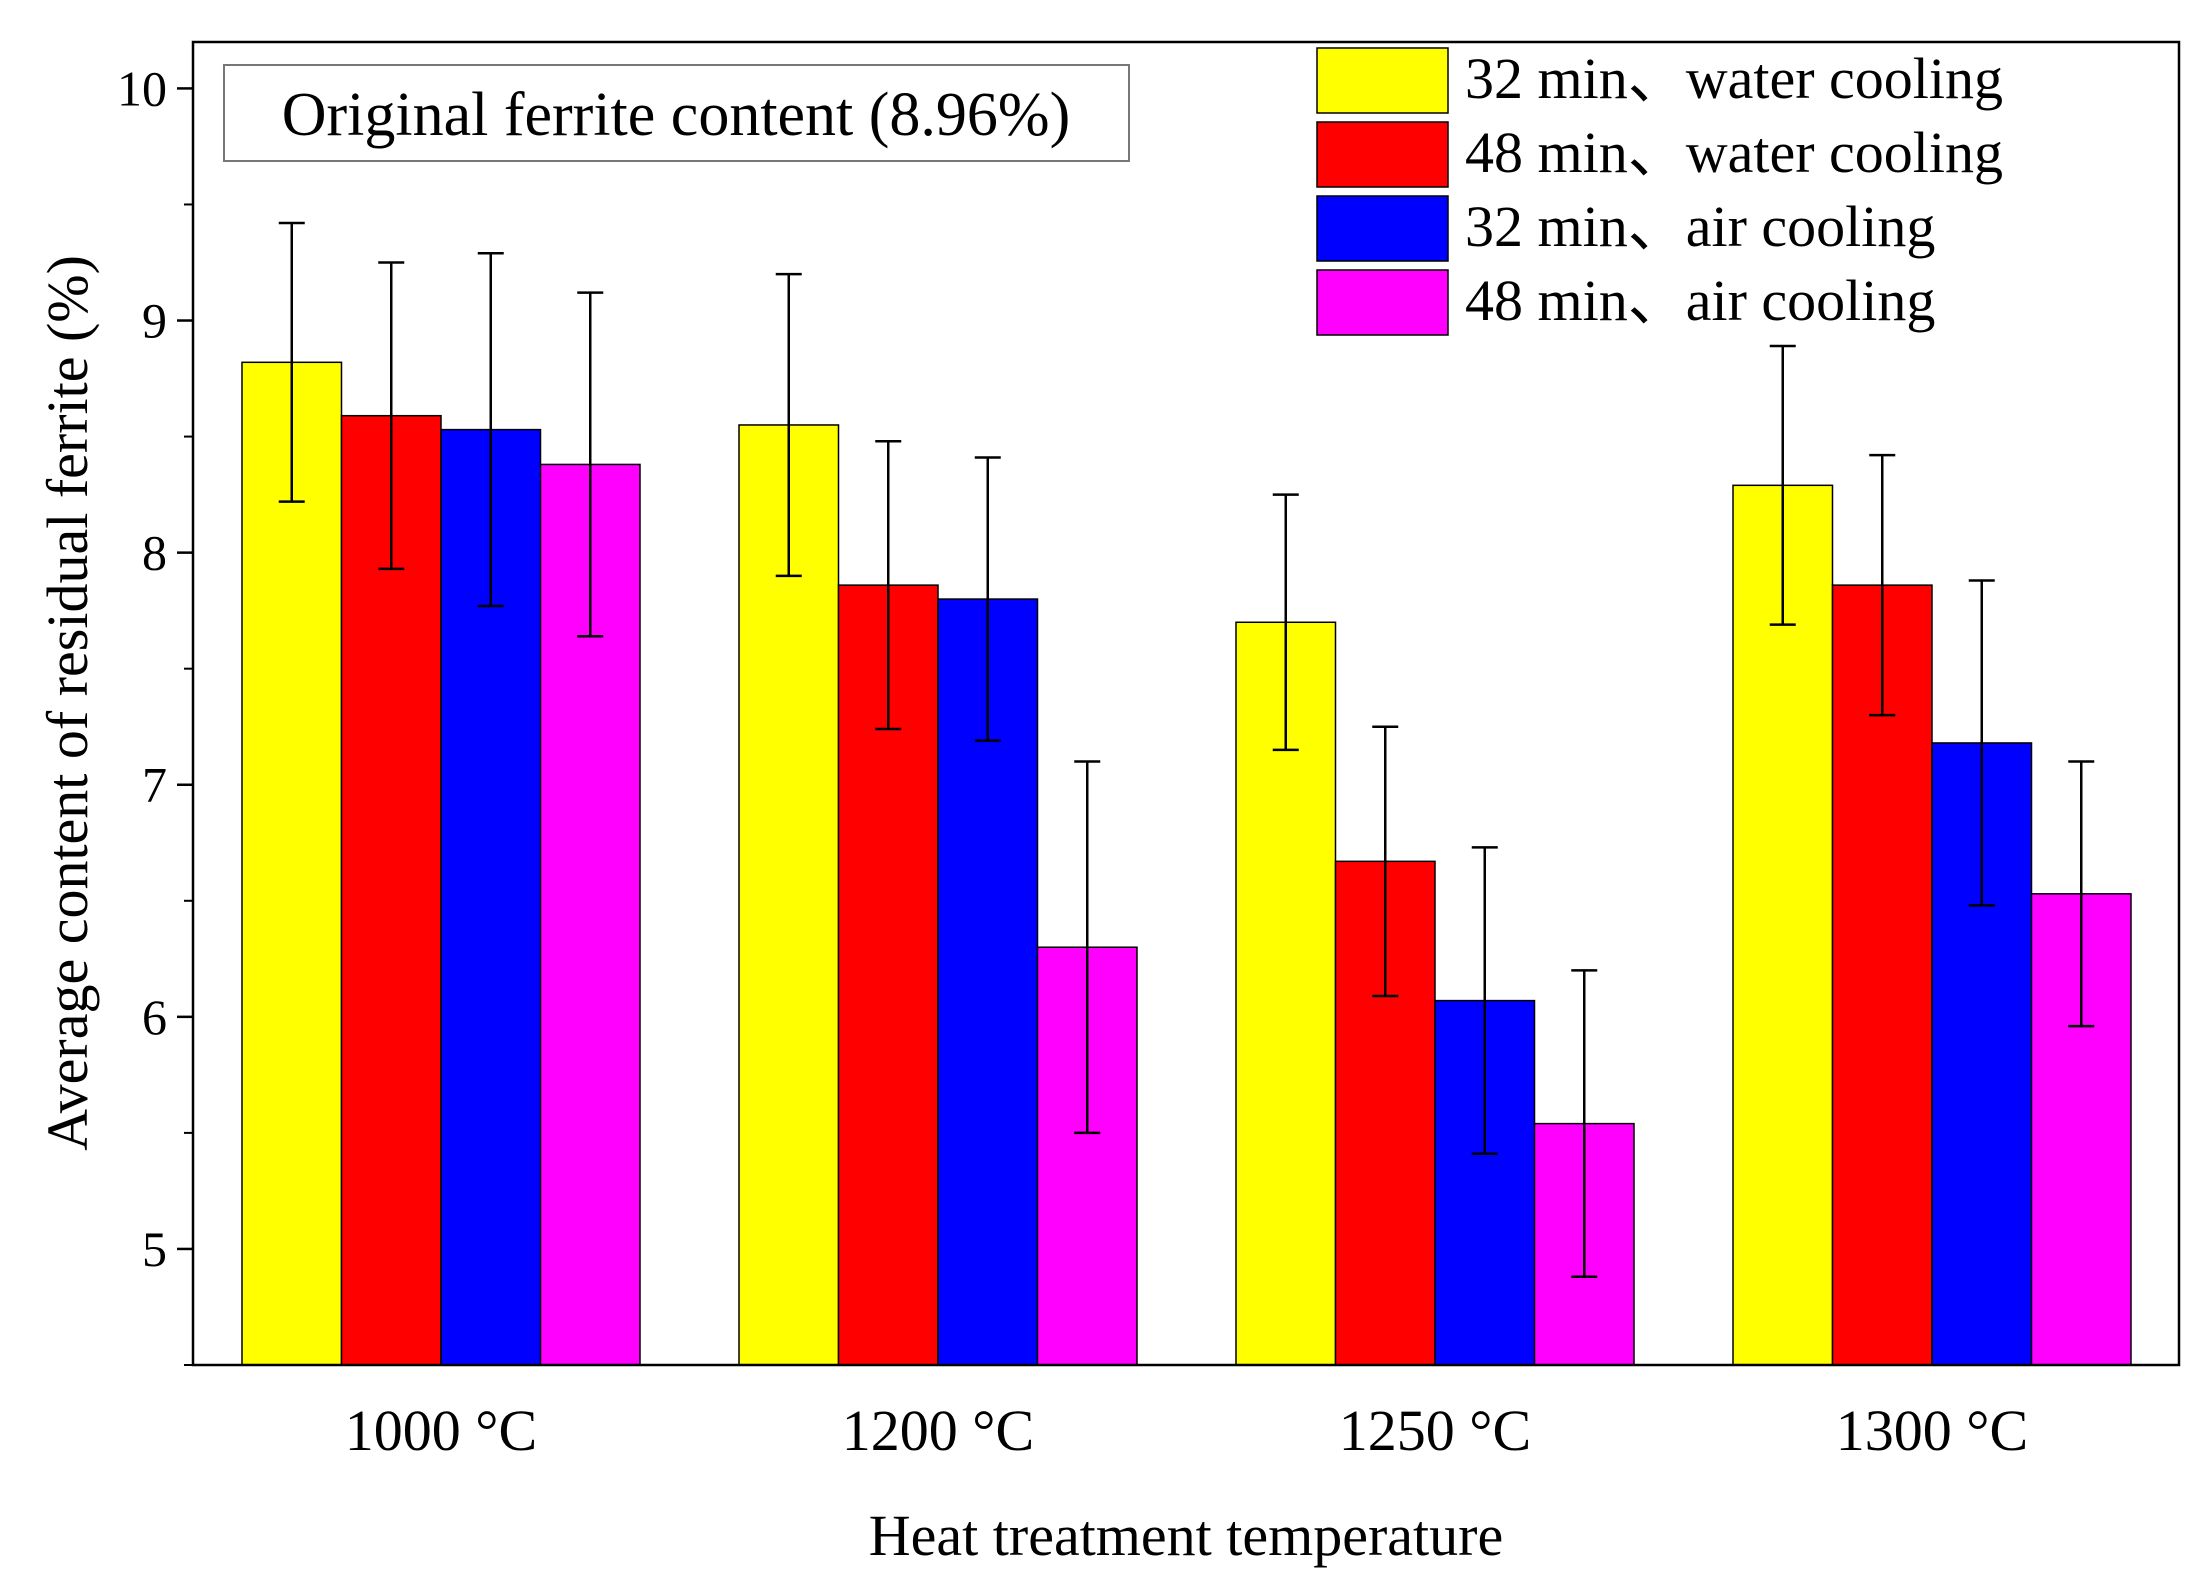  I want to click on x-axis-title: Heat treatment temperature, so click(1186, 1535).